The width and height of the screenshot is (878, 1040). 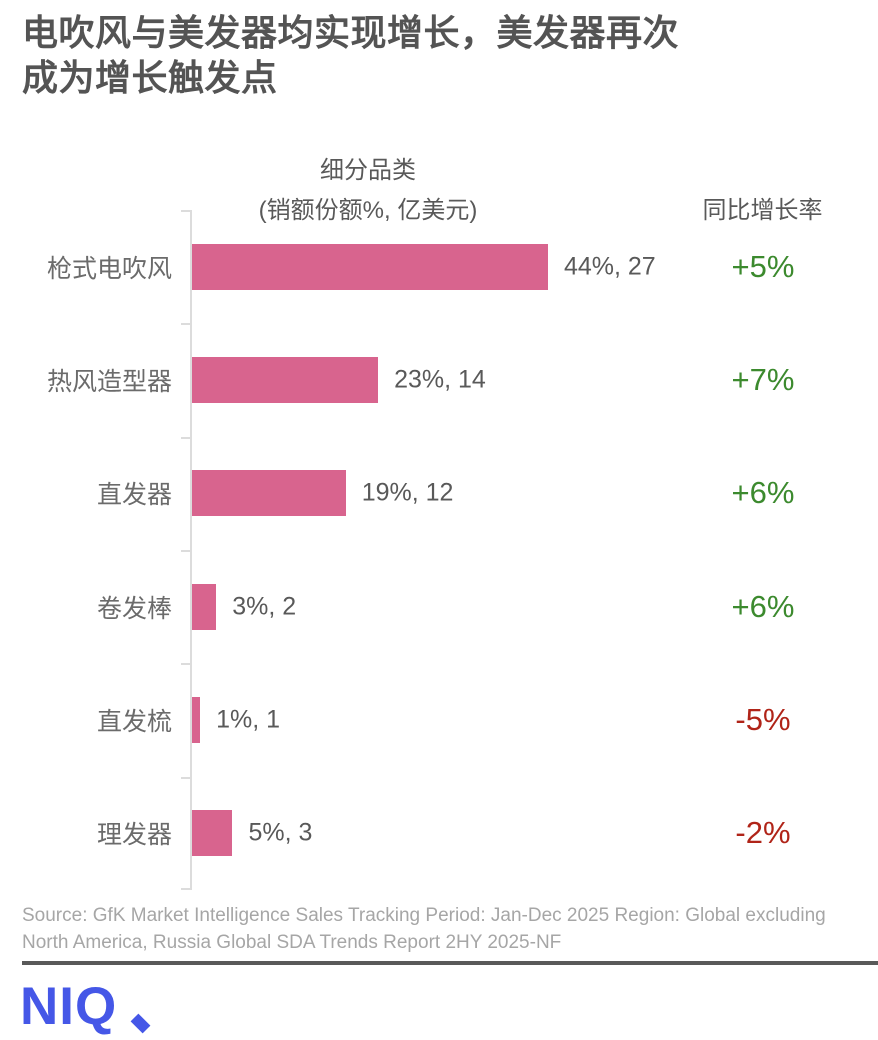 What do you see at coordinates (763, 719) in the screenshot?
I see `growth-label: -5%` at bounding box center [763, 719].